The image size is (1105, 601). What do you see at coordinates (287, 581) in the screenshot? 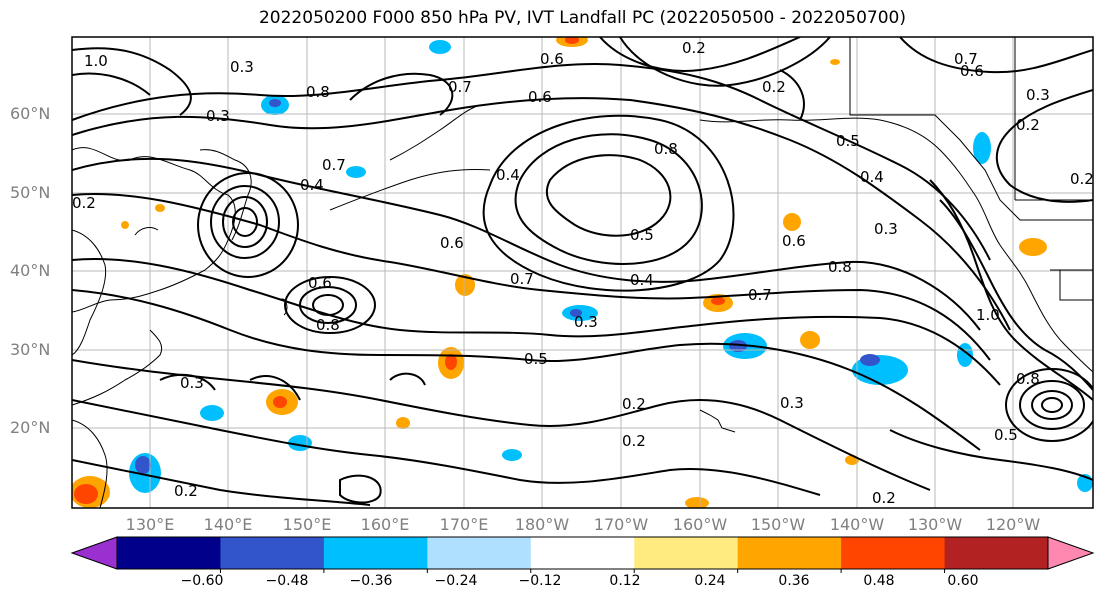
I see `colorbar-tick-label: −0.48` at bounding box center [287, 581].